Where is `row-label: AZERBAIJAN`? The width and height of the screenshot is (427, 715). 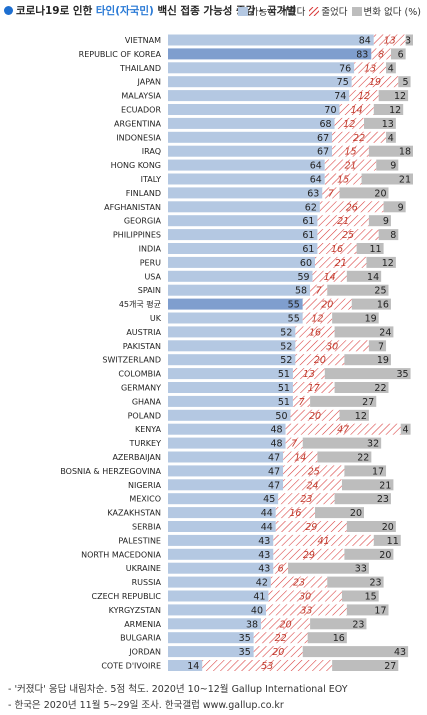
row-label: AZERBAIJAN is located at coordinates (136, 457).